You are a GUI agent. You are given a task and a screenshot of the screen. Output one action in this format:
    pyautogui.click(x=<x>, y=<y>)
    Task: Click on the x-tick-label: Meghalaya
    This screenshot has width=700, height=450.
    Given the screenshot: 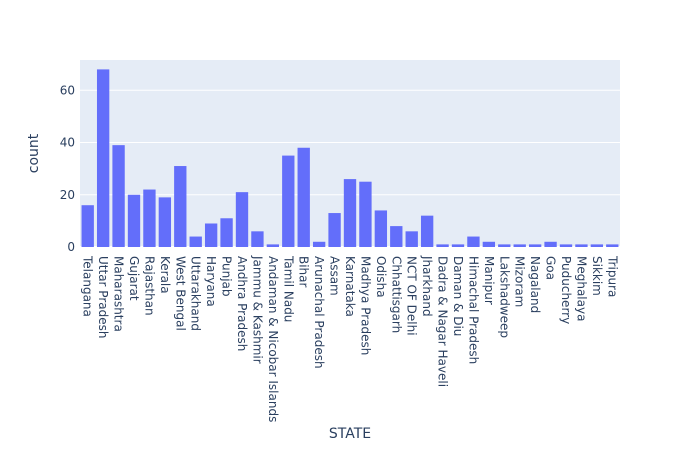 What is the action you would take?
    pyautogui.click(x=581, y=288)
    